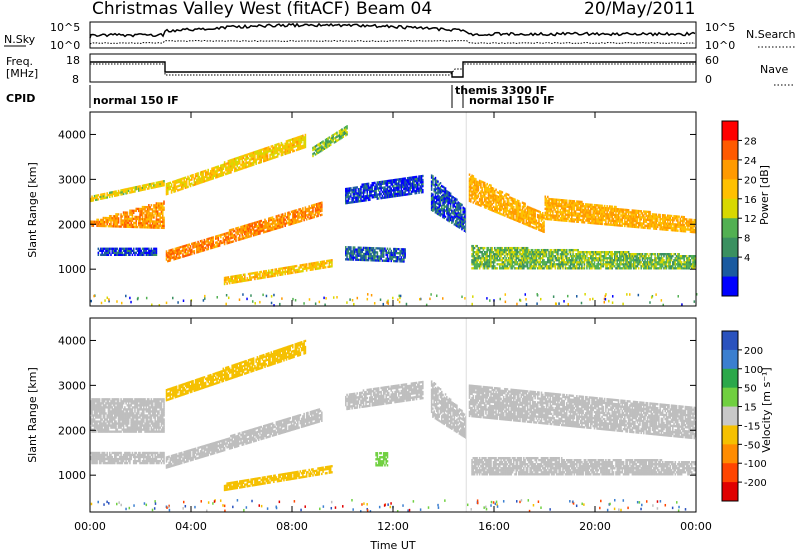 This screenshot has width=800, height=554. Describe the element at coordinates (640, 9) in the screenshot. I see `date-label: 20/May/2011` at that location.